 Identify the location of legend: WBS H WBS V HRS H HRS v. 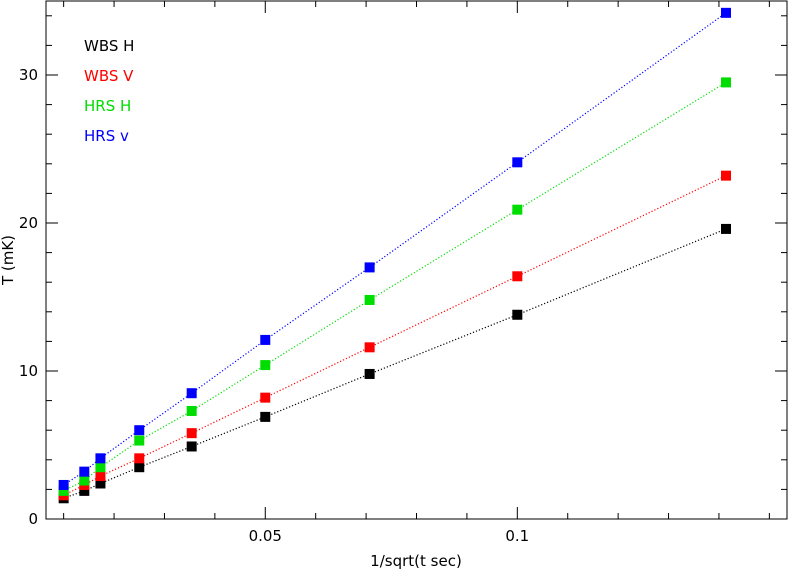
(109, 91).